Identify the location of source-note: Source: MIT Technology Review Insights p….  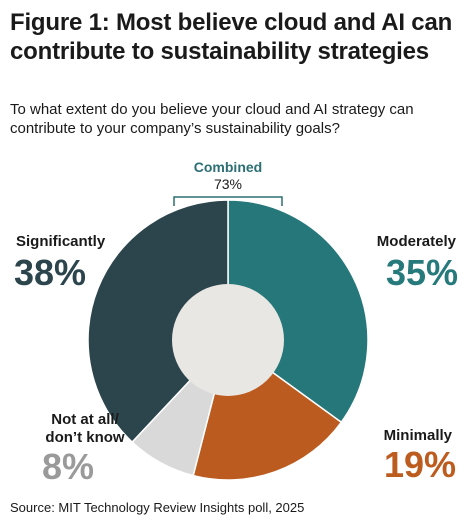
(157, 507).